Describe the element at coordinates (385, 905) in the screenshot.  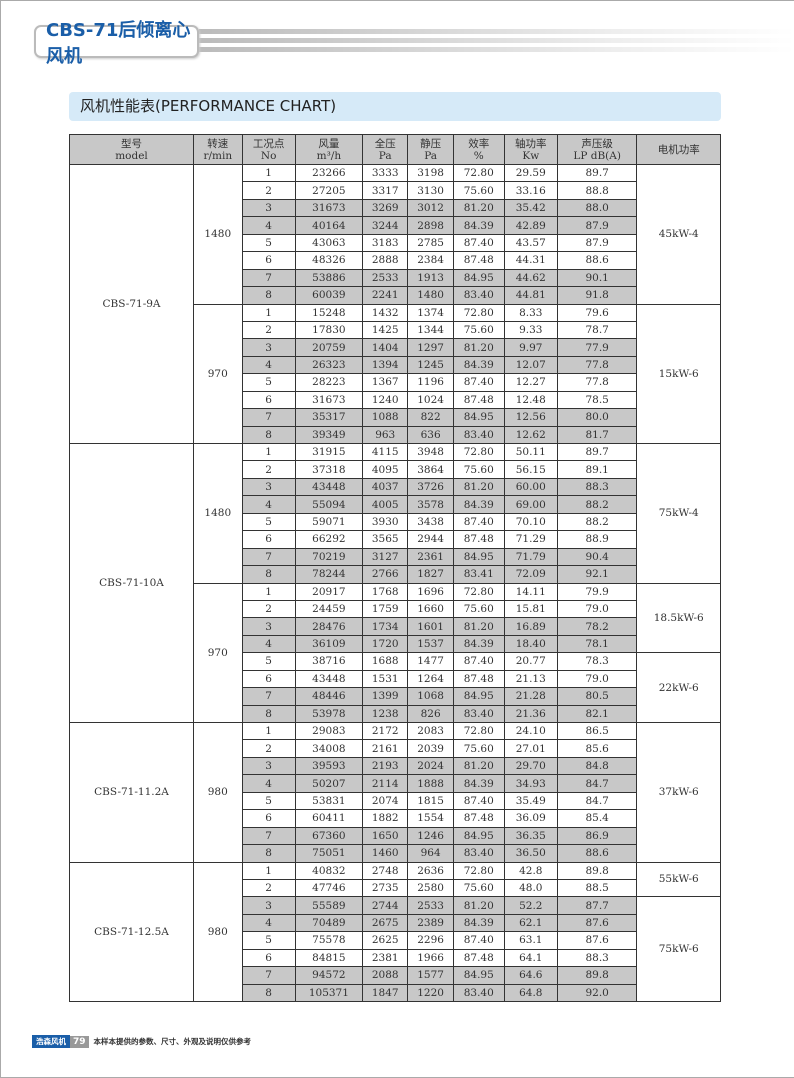
I see `total-pressure-cell: 2744` at that location.